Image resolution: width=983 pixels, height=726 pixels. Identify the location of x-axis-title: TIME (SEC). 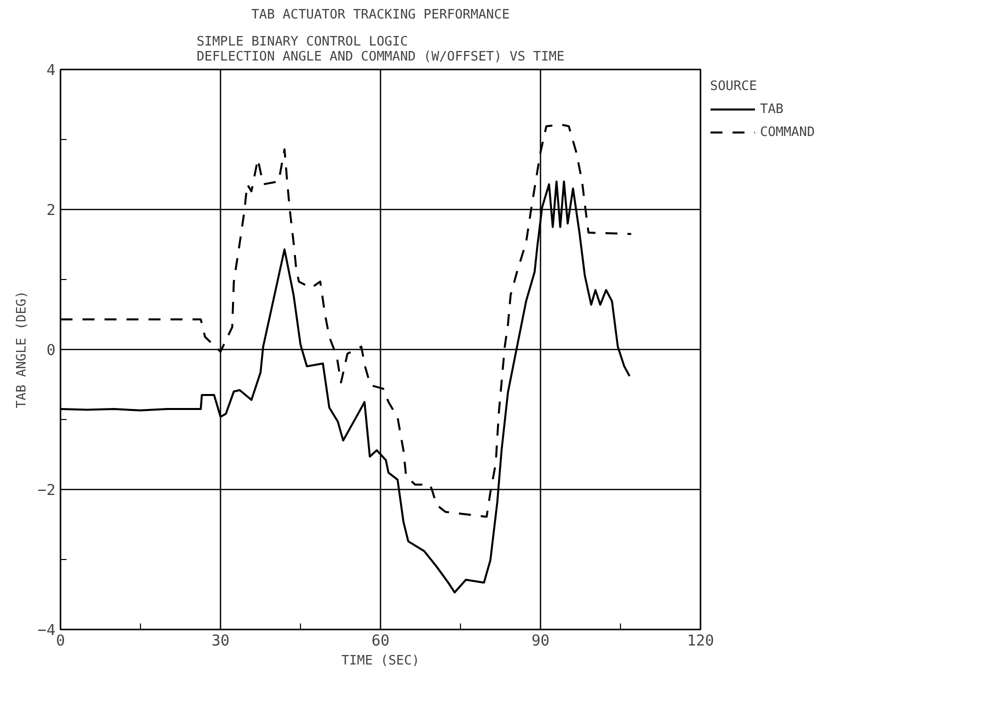
(380, 661).